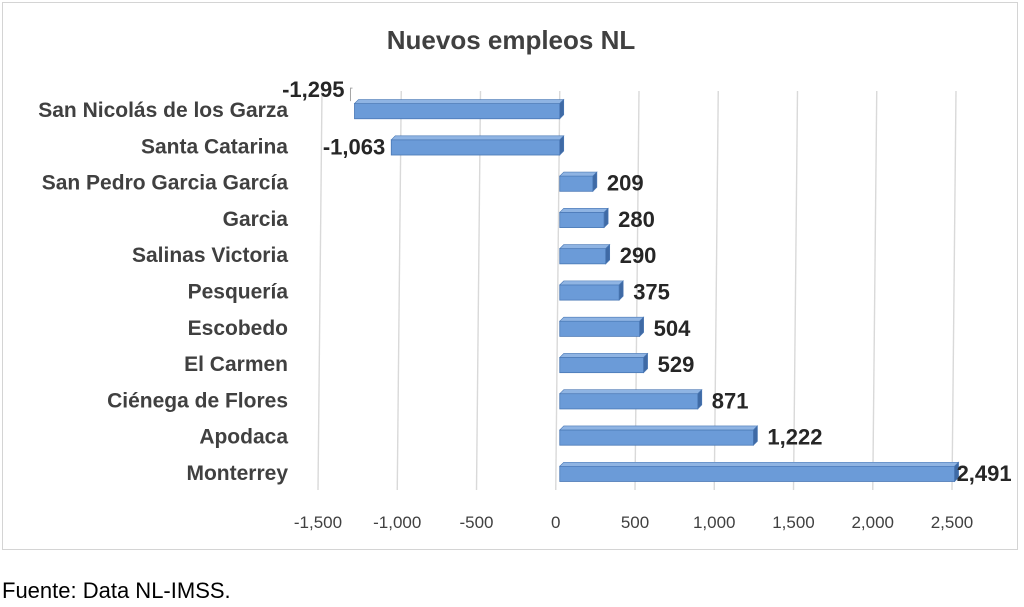  Describe the element at coordinates (318, 522) in the screenshot. I see `x-tick-label: -1,500` at that location.